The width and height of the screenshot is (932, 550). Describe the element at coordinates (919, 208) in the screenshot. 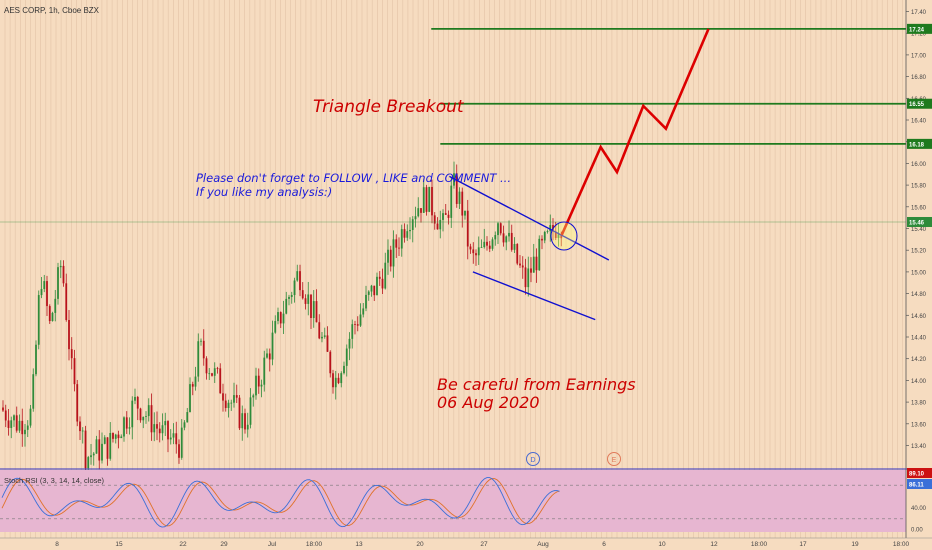

I see `price-tick-label: 15.60` at that location.